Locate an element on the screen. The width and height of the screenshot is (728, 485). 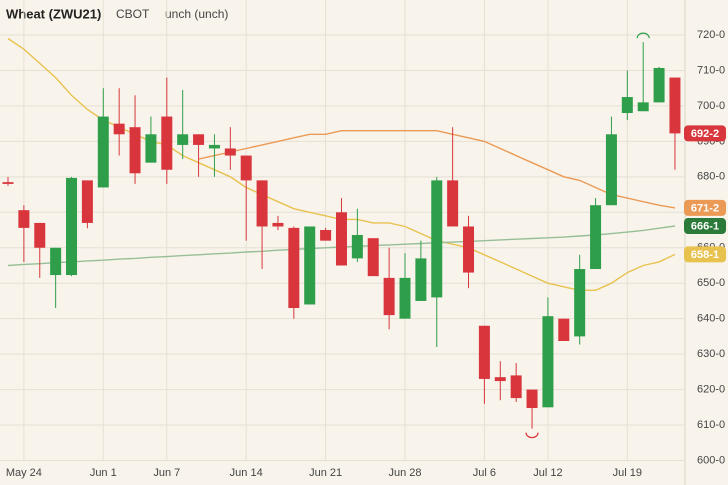
change: unch (unch) is located at coordinates (196, 14).